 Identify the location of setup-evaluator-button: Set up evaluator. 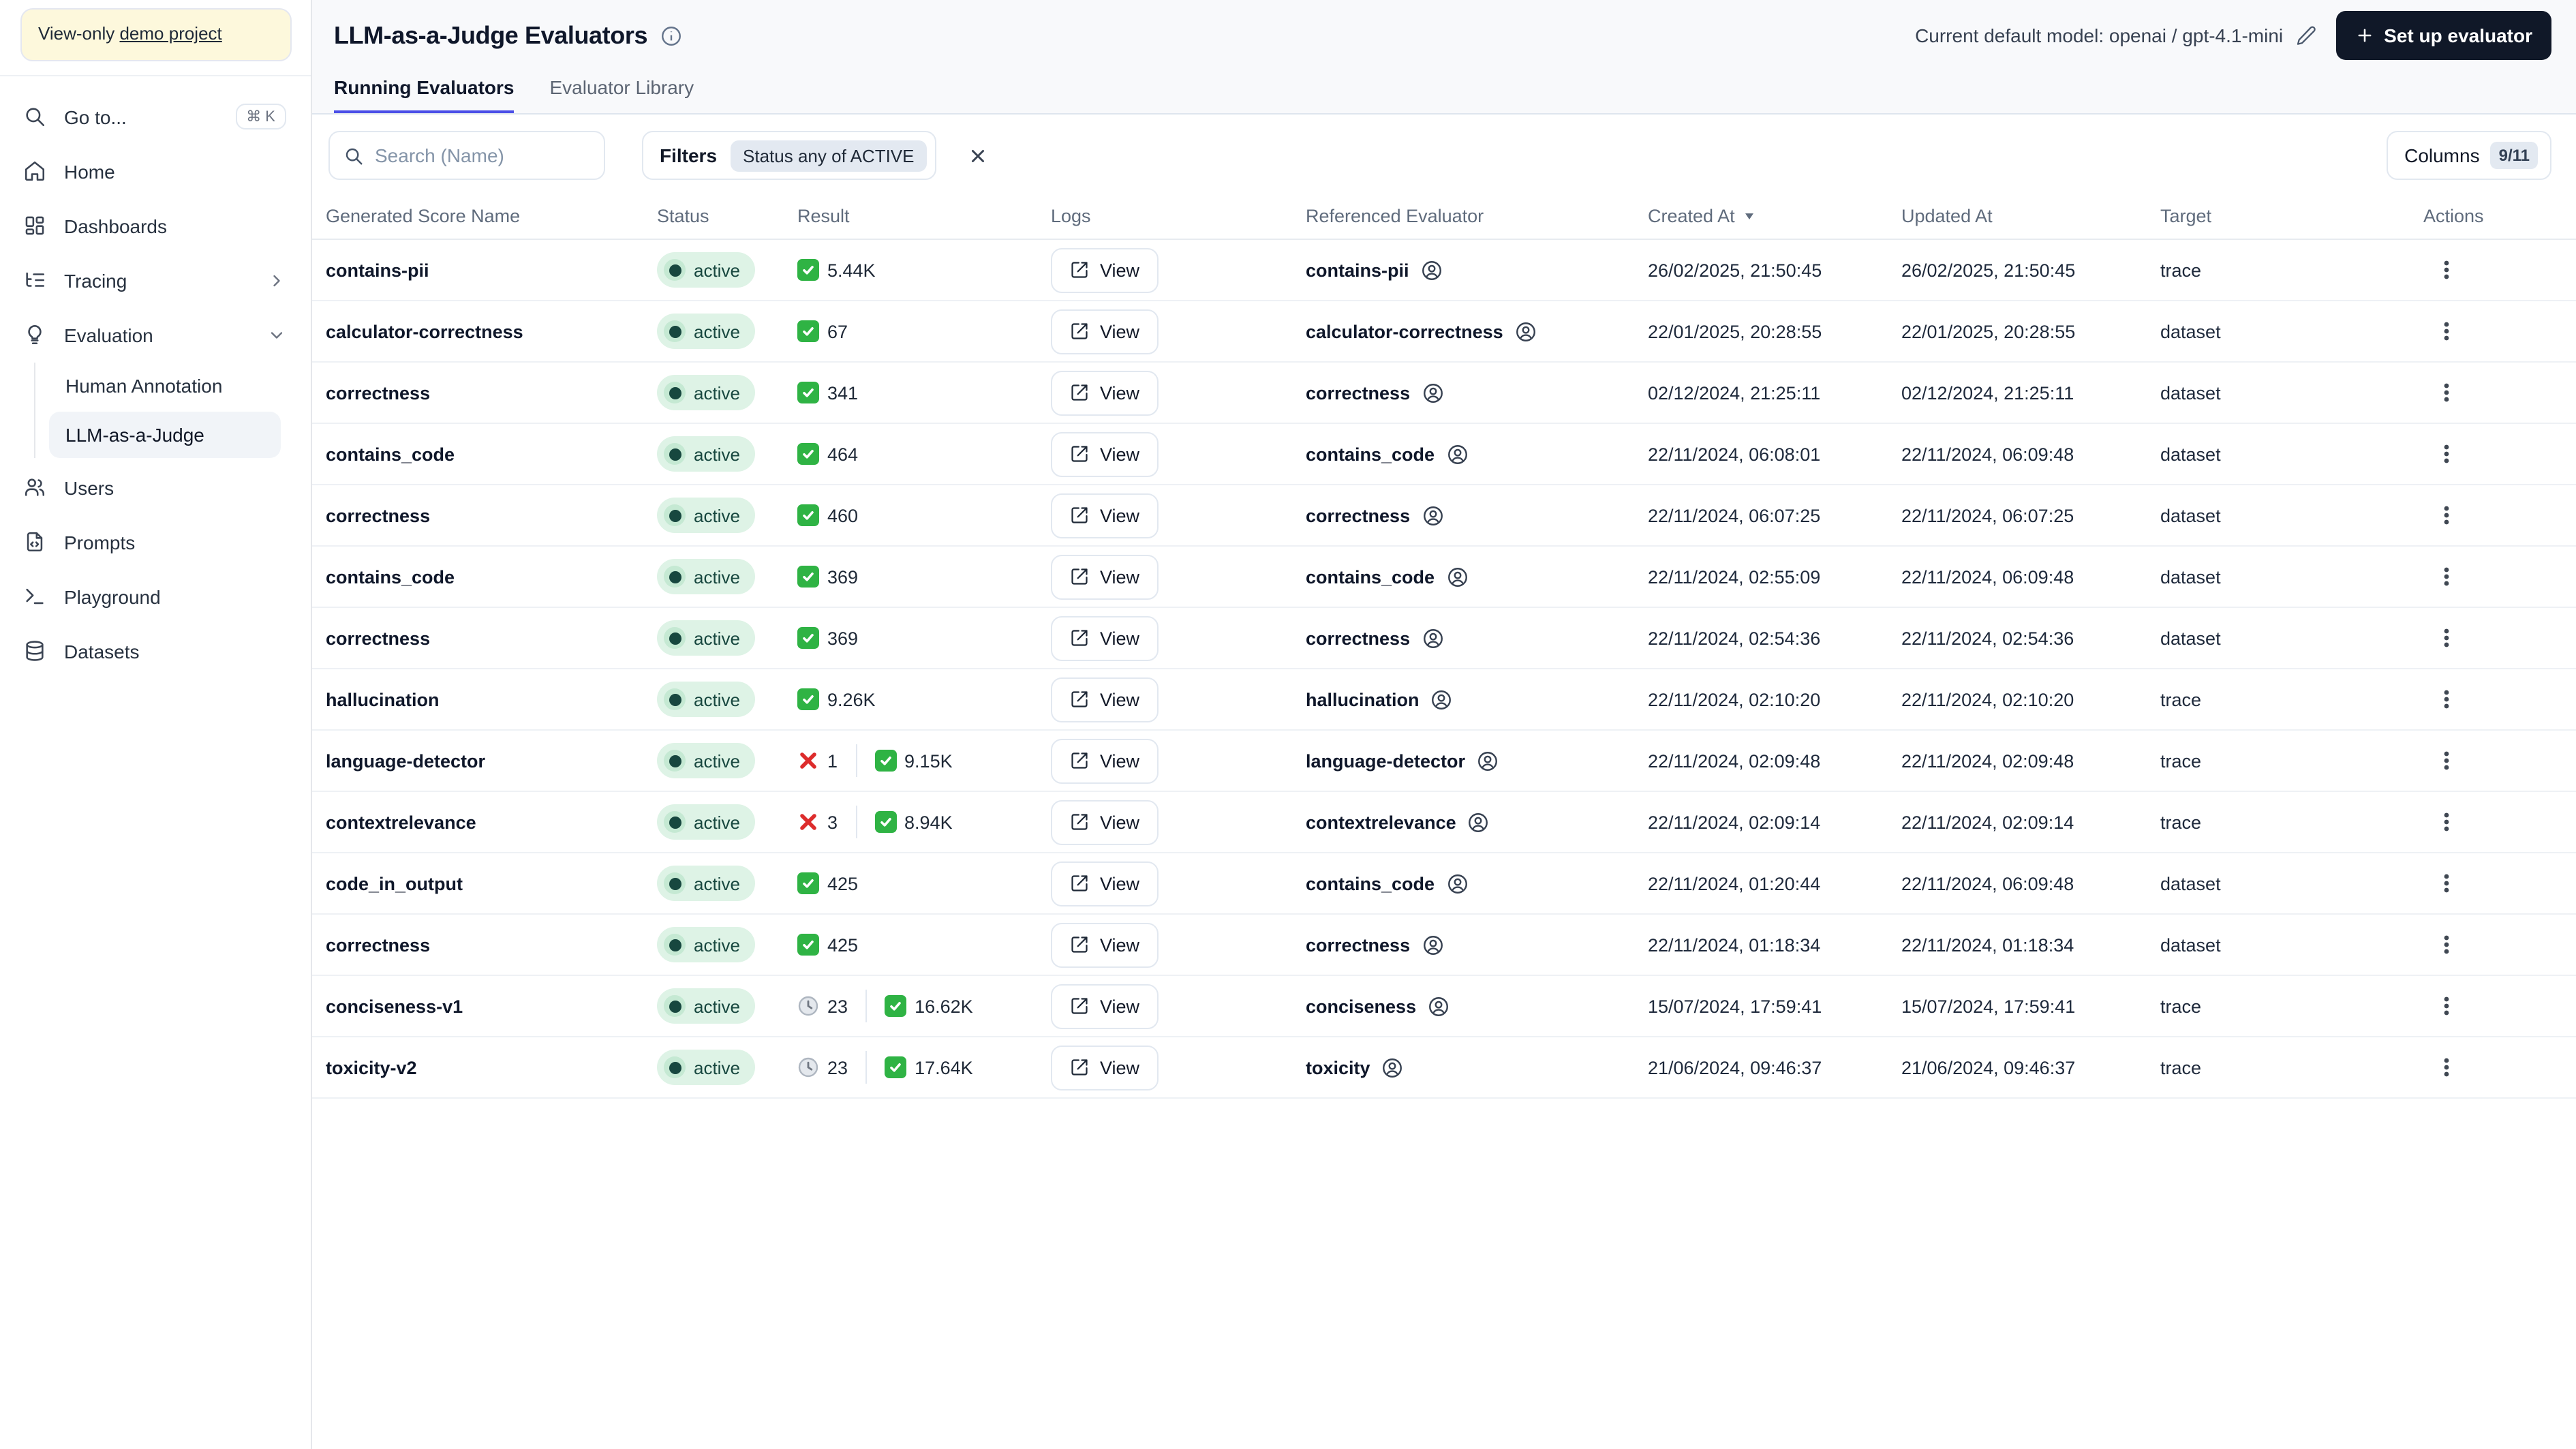
(2443, 35).